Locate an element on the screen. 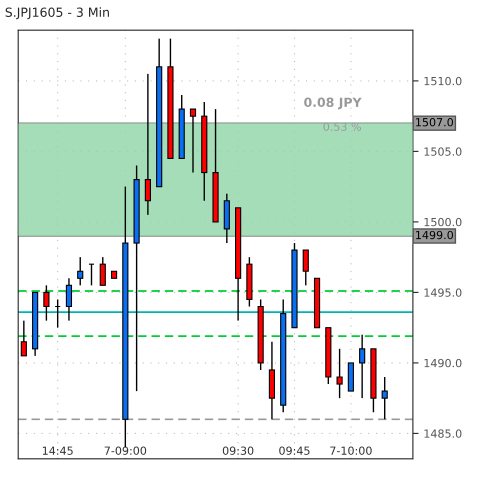 This screenshot has height=486, width=479. y-tick-label: 1485.0 is located at coordinates (443, 433).